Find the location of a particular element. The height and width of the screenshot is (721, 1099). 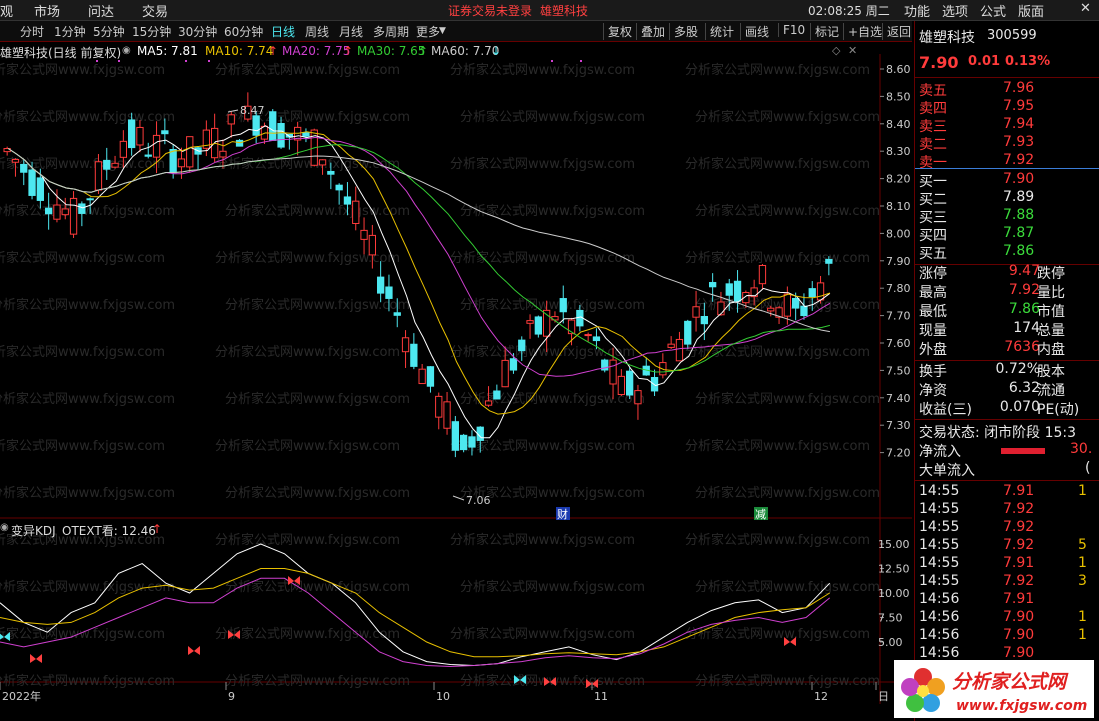

stat-label: 最低 is located at coordinates (933, 312).